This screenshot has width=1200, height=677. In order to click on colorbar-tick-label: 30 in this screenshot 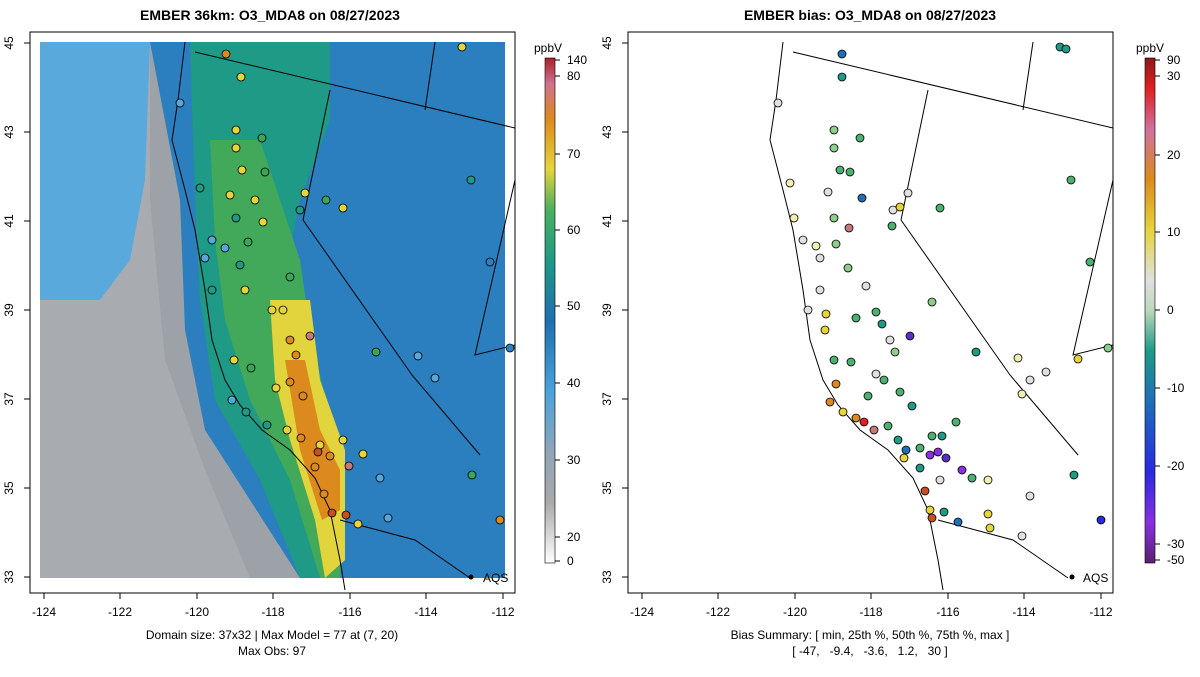, I will do `click(1174, 76)`.